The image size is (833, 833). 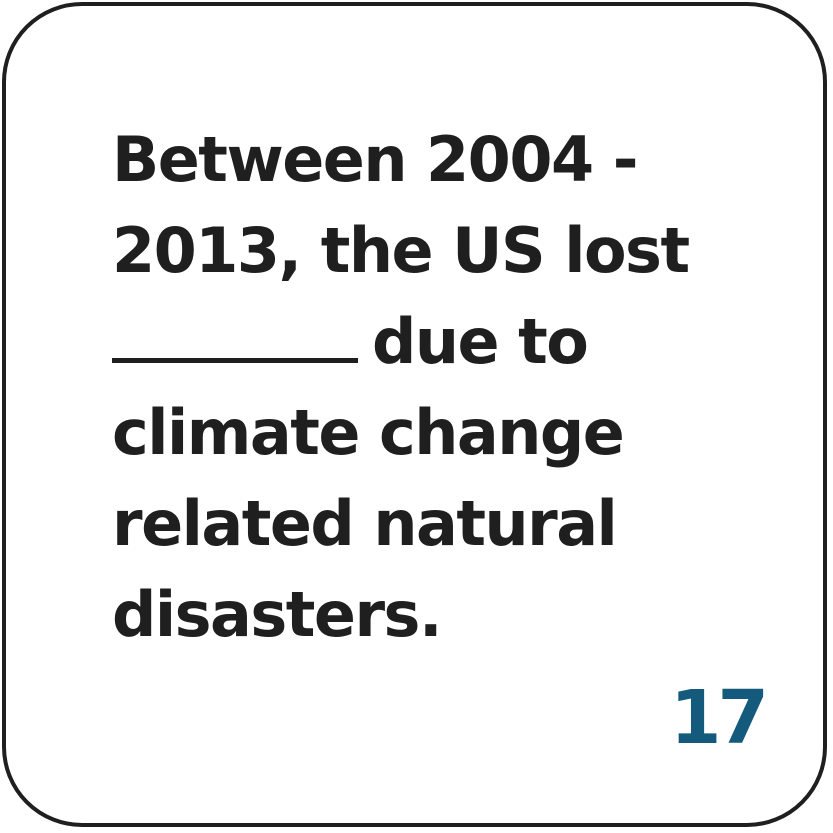 I want to click on question-line: 2013, the US lost, so click(x=401, y=250).